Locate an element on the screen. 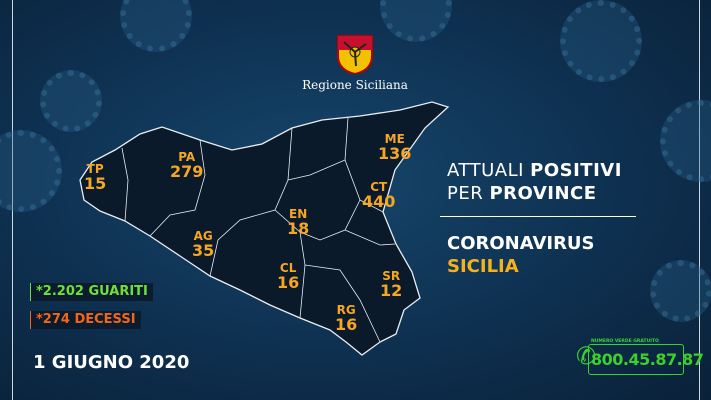  province-ct: CT 440 is located at coordinates (378, 195).